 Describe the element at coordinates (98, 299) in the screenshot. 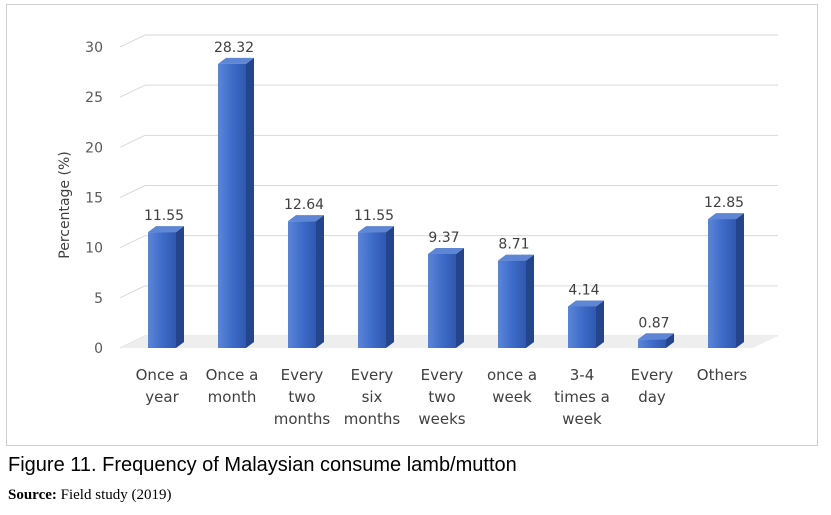

I see `y-tick-label: 5` at that location.